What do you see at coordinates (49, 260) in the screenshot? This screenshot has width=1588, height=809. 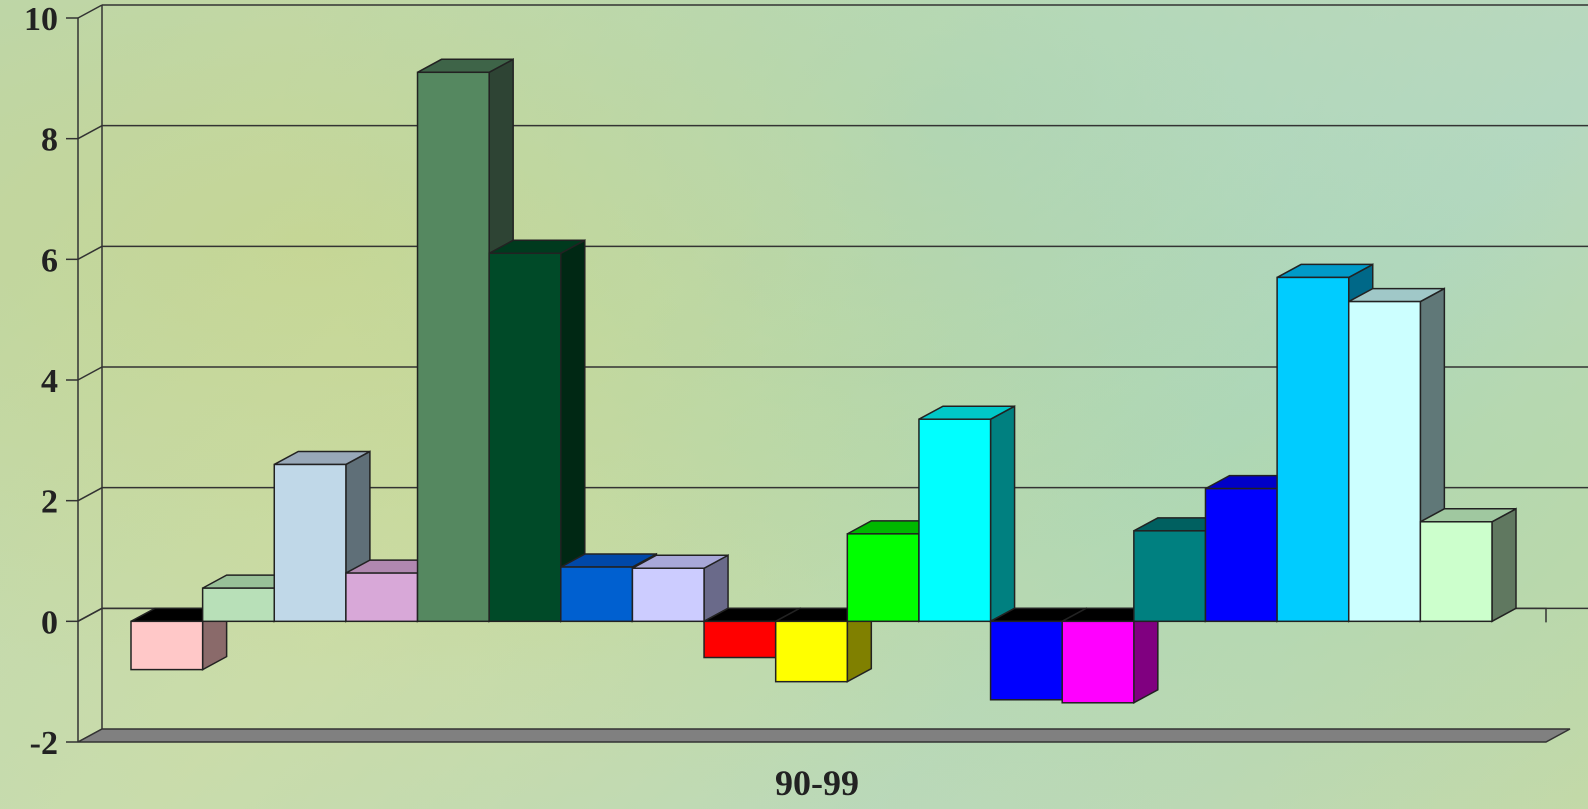 I see `y-tick-label: 6` at bounding box center [49, 260].